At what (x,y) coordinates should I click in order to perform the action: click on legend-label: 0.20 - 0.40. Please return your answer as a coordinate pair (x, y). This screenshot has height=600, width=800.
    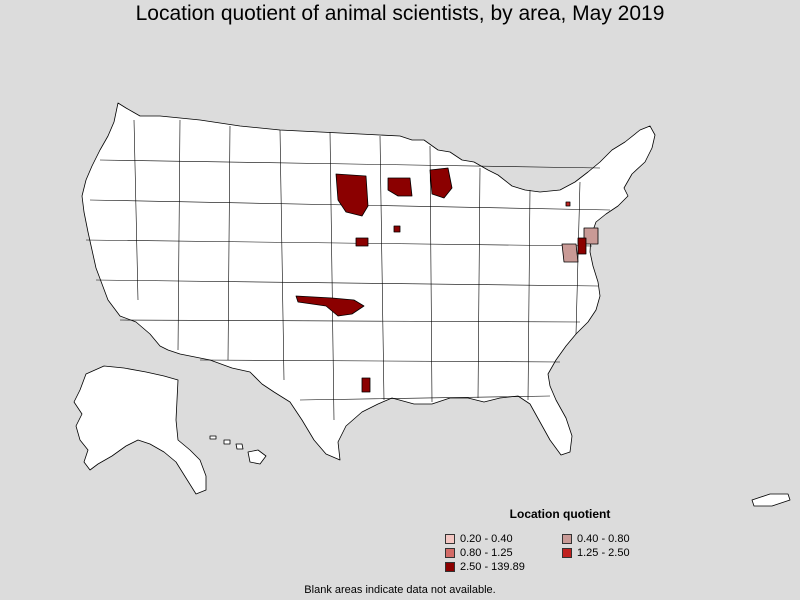
    Looking at the image, I should click on (486, 539).